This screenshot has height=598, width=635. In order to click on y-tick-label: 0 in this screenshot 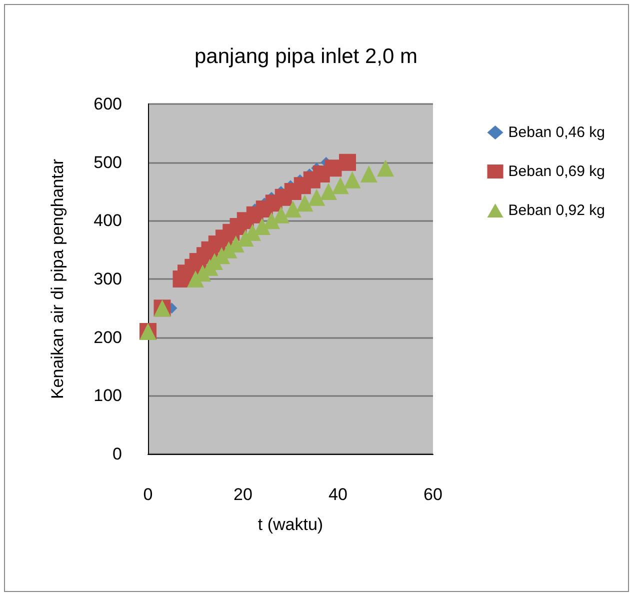, I will do `click(117, 454)`.